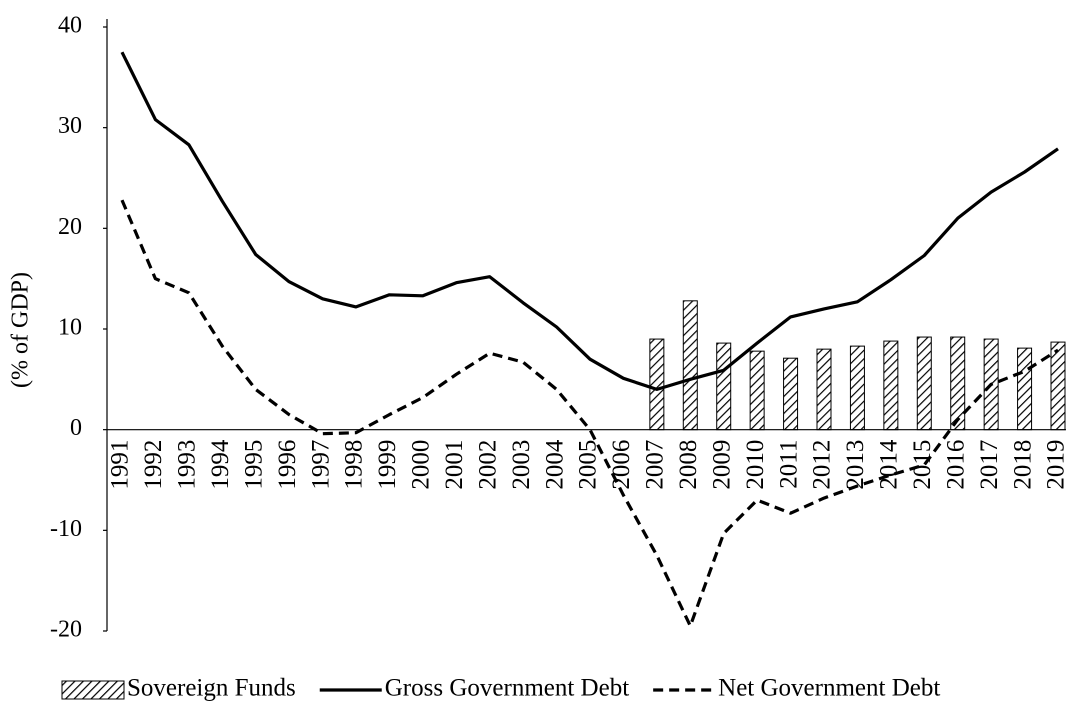 This screenshot has height=704, width=1066. What do you see at coordinates (211, 688) in the screenshot?
I see `legend-label: Sovereign Funds` at bounding box center [211, 688].